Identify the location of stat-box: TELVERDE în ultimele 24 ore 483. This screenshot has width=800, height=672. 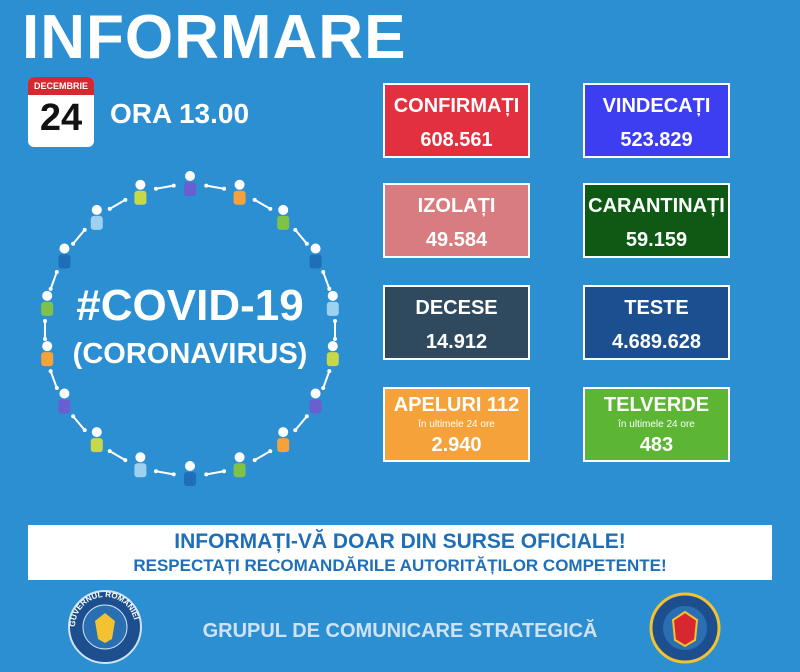
(656, 424).